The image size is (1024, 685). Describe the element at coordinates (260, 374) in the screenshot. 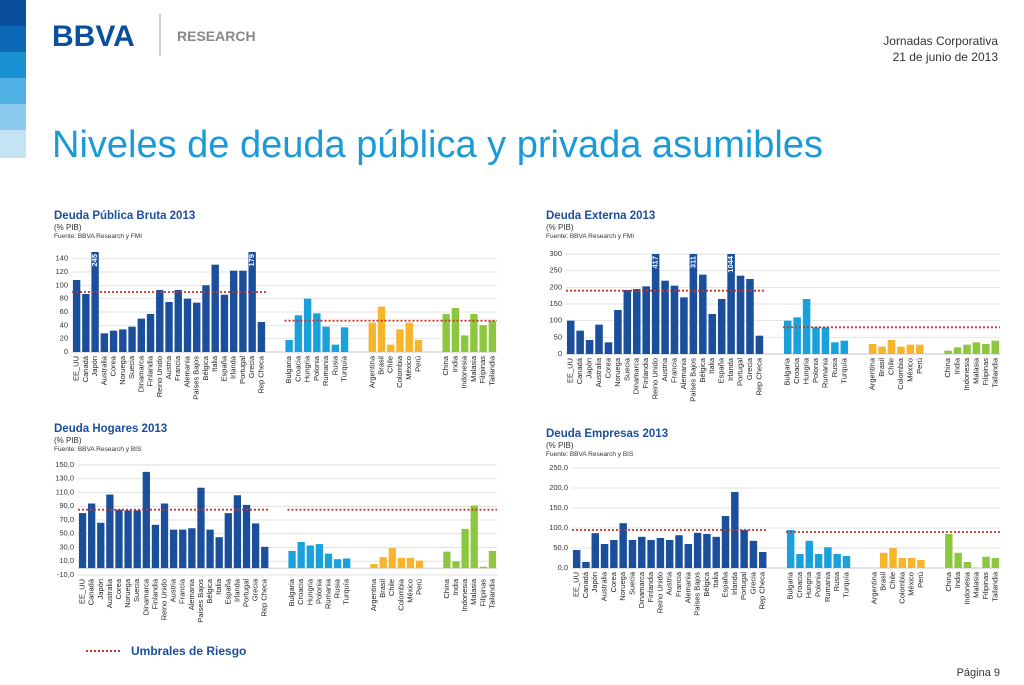

I see `x-tick-label: Rep Checa` at that location.